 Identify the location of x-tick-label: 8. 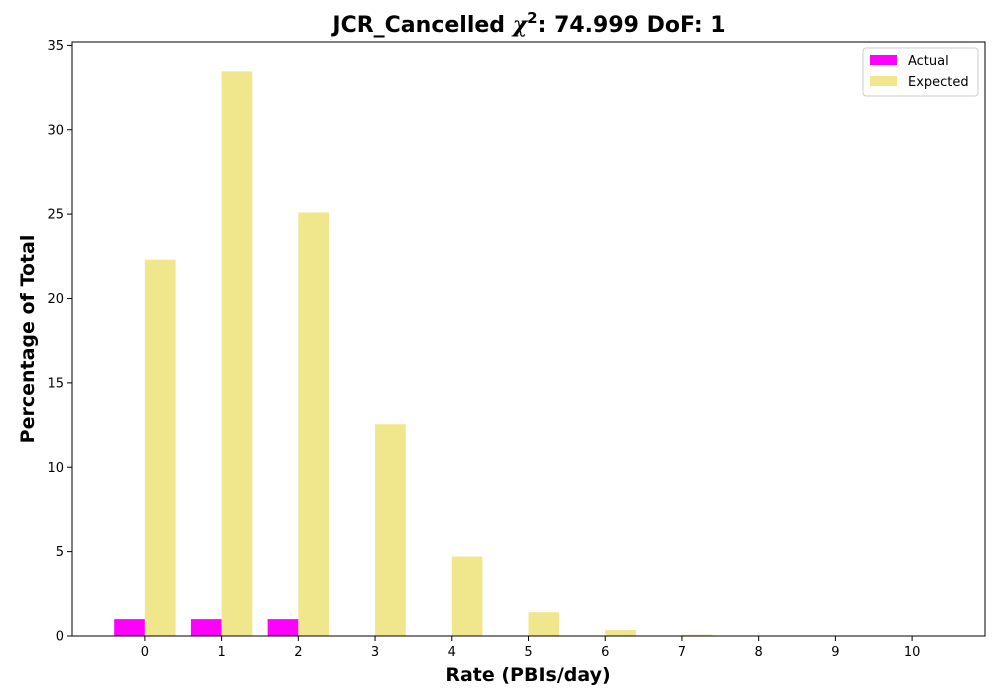
(759, 652).